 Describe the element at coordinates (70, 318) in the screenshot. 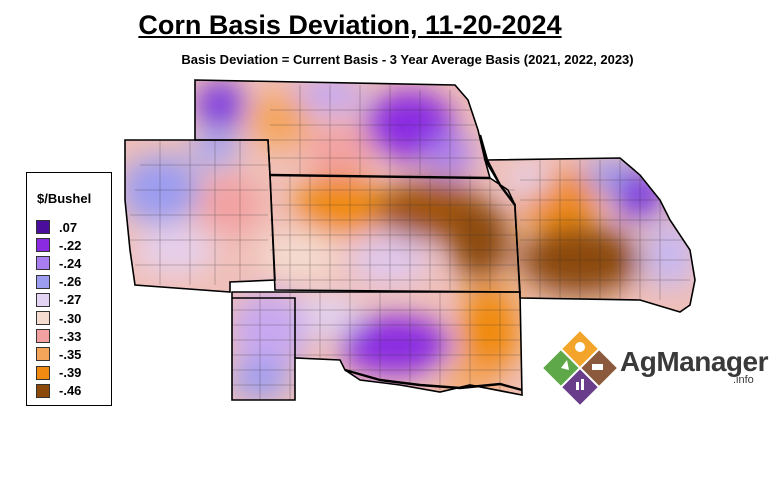

I see `legend-label: -.30` at that location.